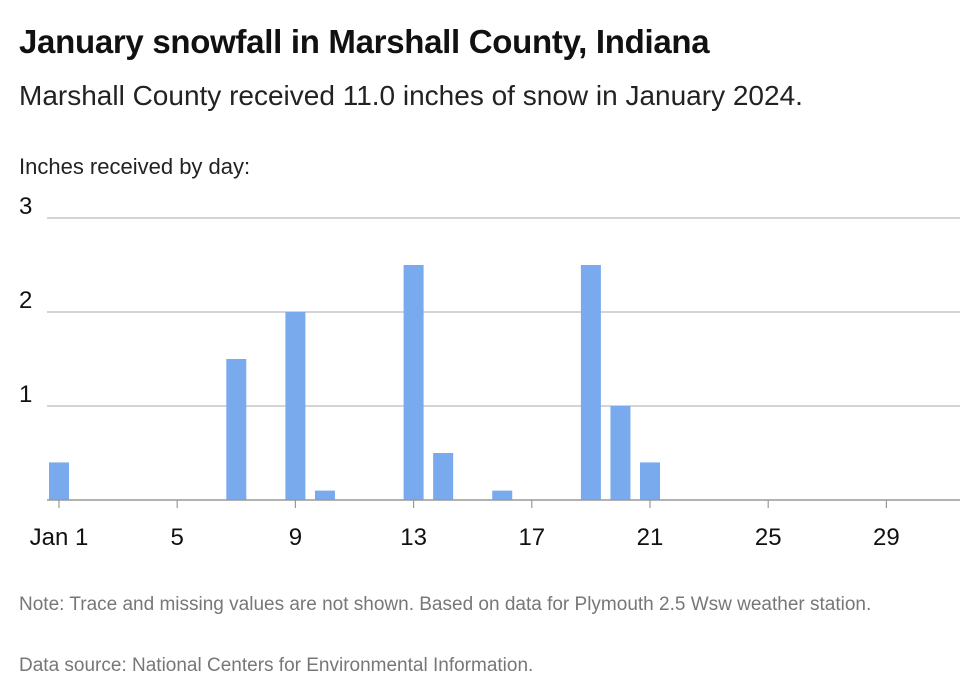  I want to click on x-tick-label: 9, so click(295, 537).